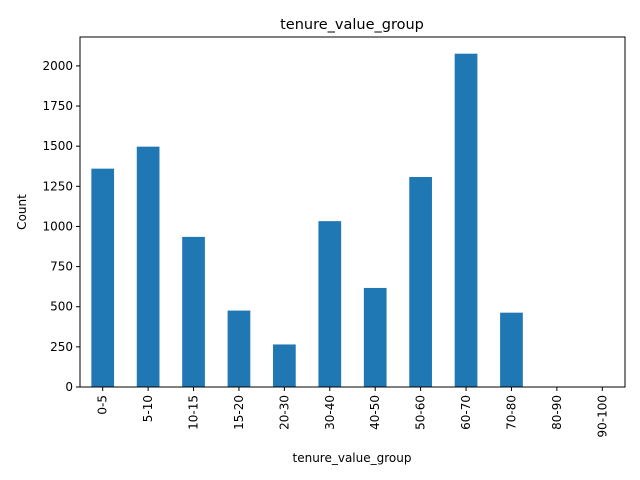 The image size is (640, 480). I want to click on y-tick-label: 1500, so click(57, 146).